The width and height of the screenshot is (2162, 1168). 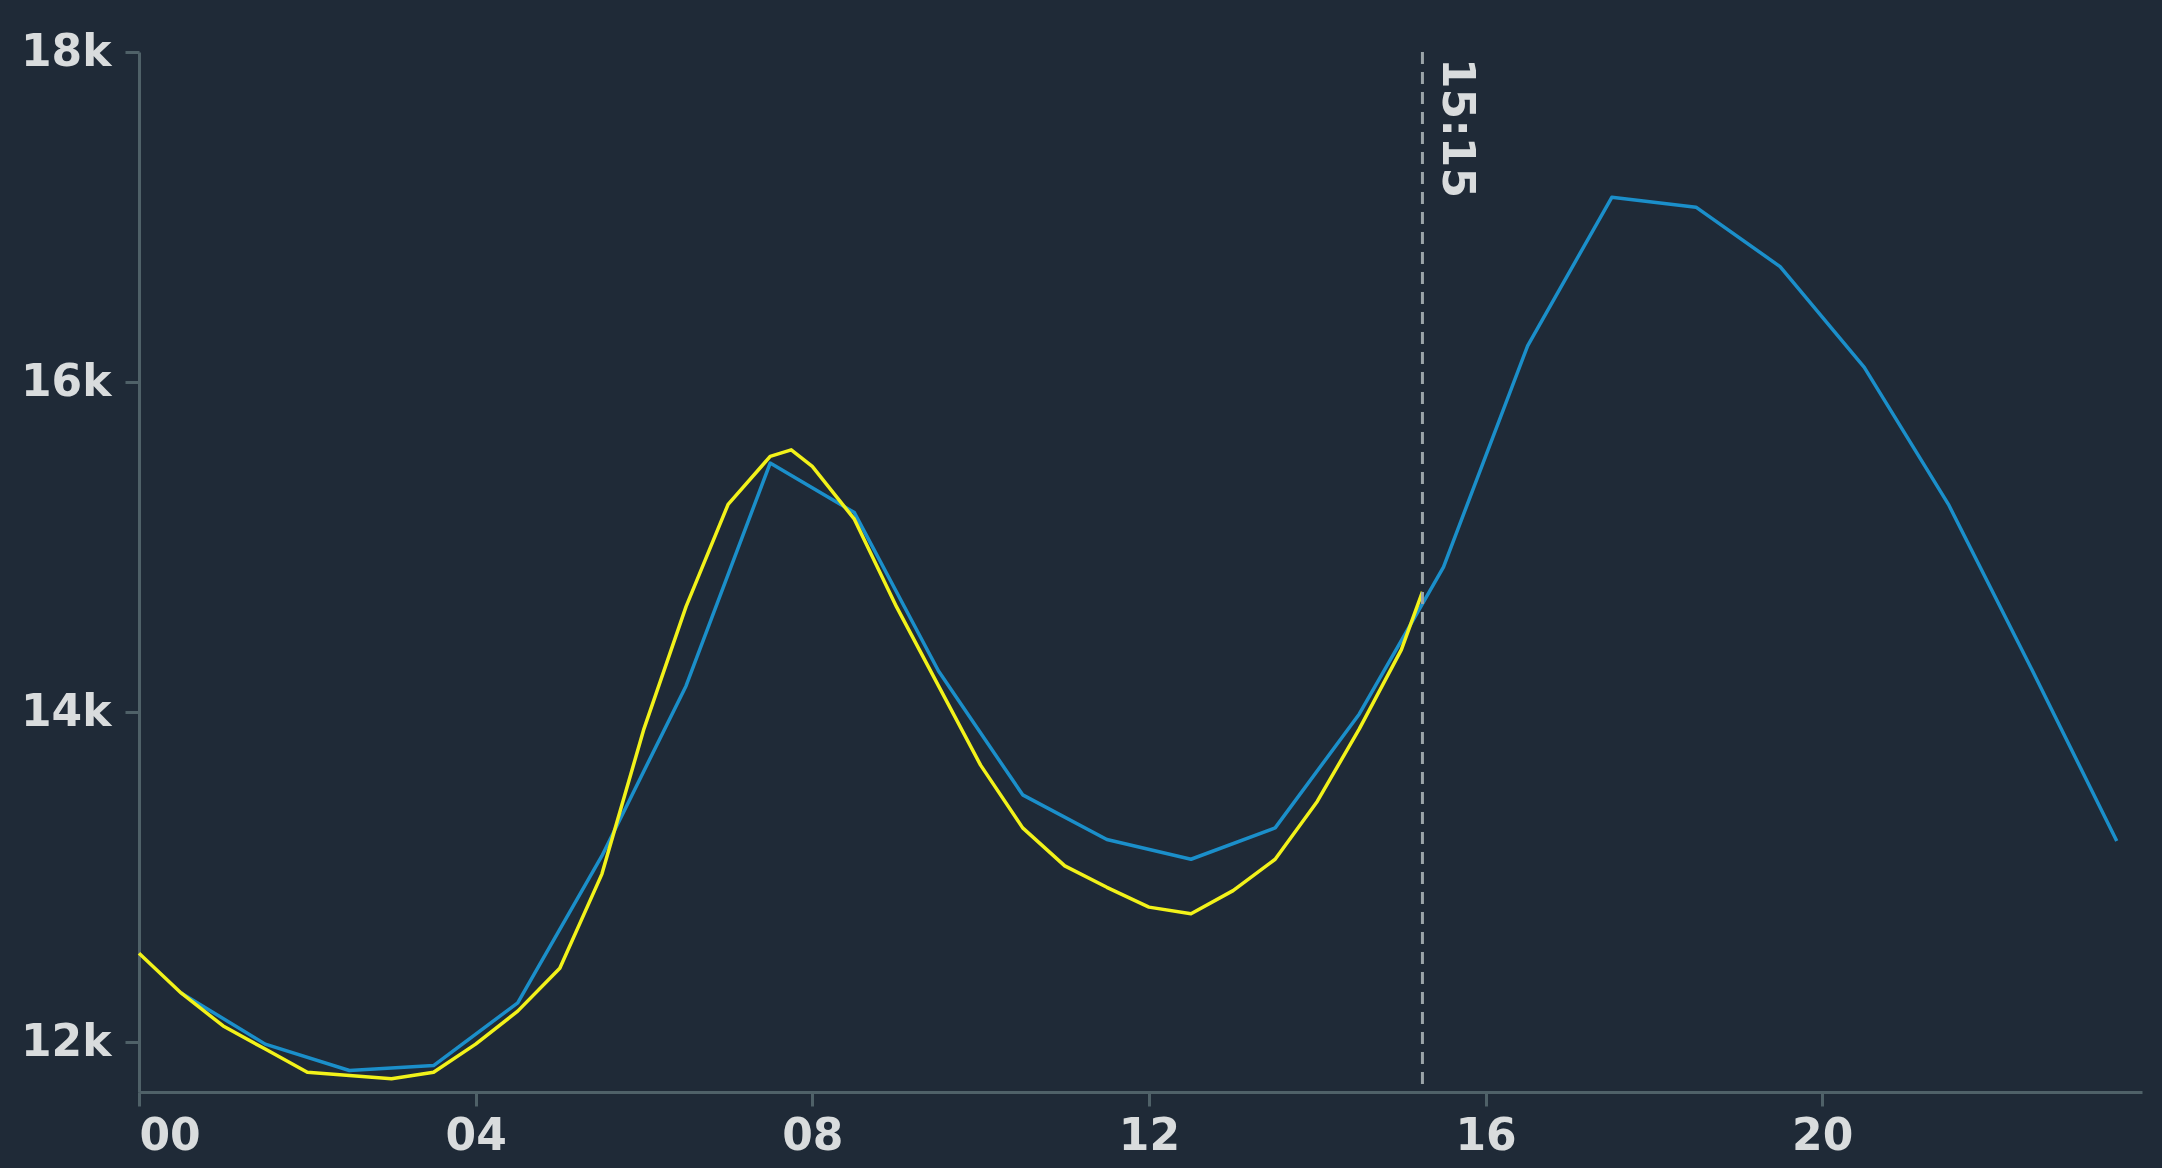 What do you see at coordinates (813, 1134) in the screenshot?
I see `x-tick-label: 08` at bounding box center [813, 1134].